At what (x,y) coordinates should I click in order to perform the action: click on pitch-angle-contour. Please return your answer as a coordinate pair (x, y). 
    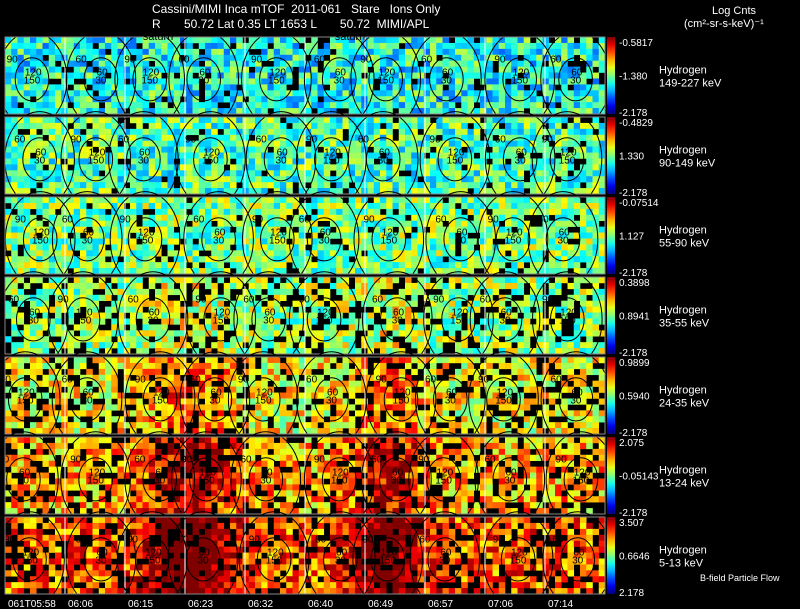
    Looking at the image, I should click on (505, 319).